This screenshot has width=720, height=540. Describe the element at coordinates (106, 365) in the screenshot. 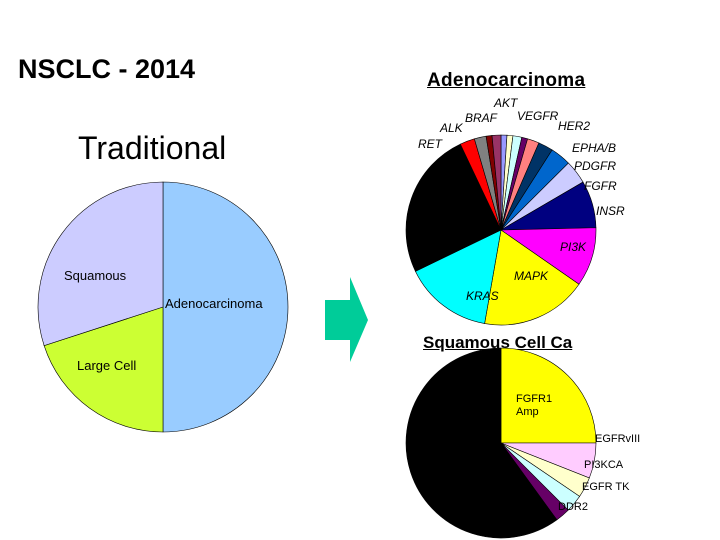

I see `label-traditional-large-cell: Large Cell` at that location.